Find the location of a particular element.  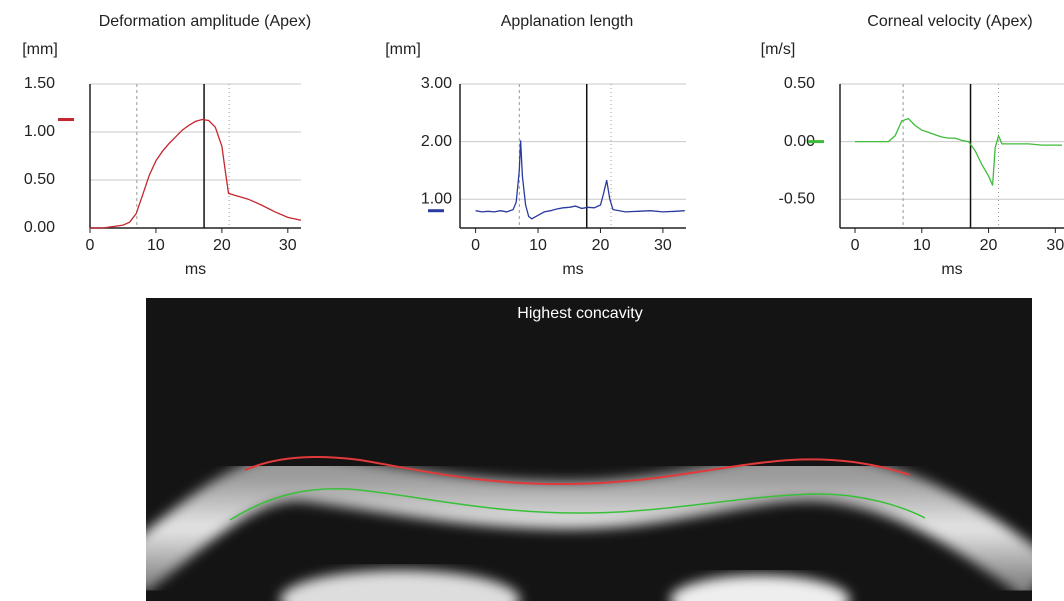

chart-title: Deformation amplitude (Apex) is located at coordinates (205, 21).